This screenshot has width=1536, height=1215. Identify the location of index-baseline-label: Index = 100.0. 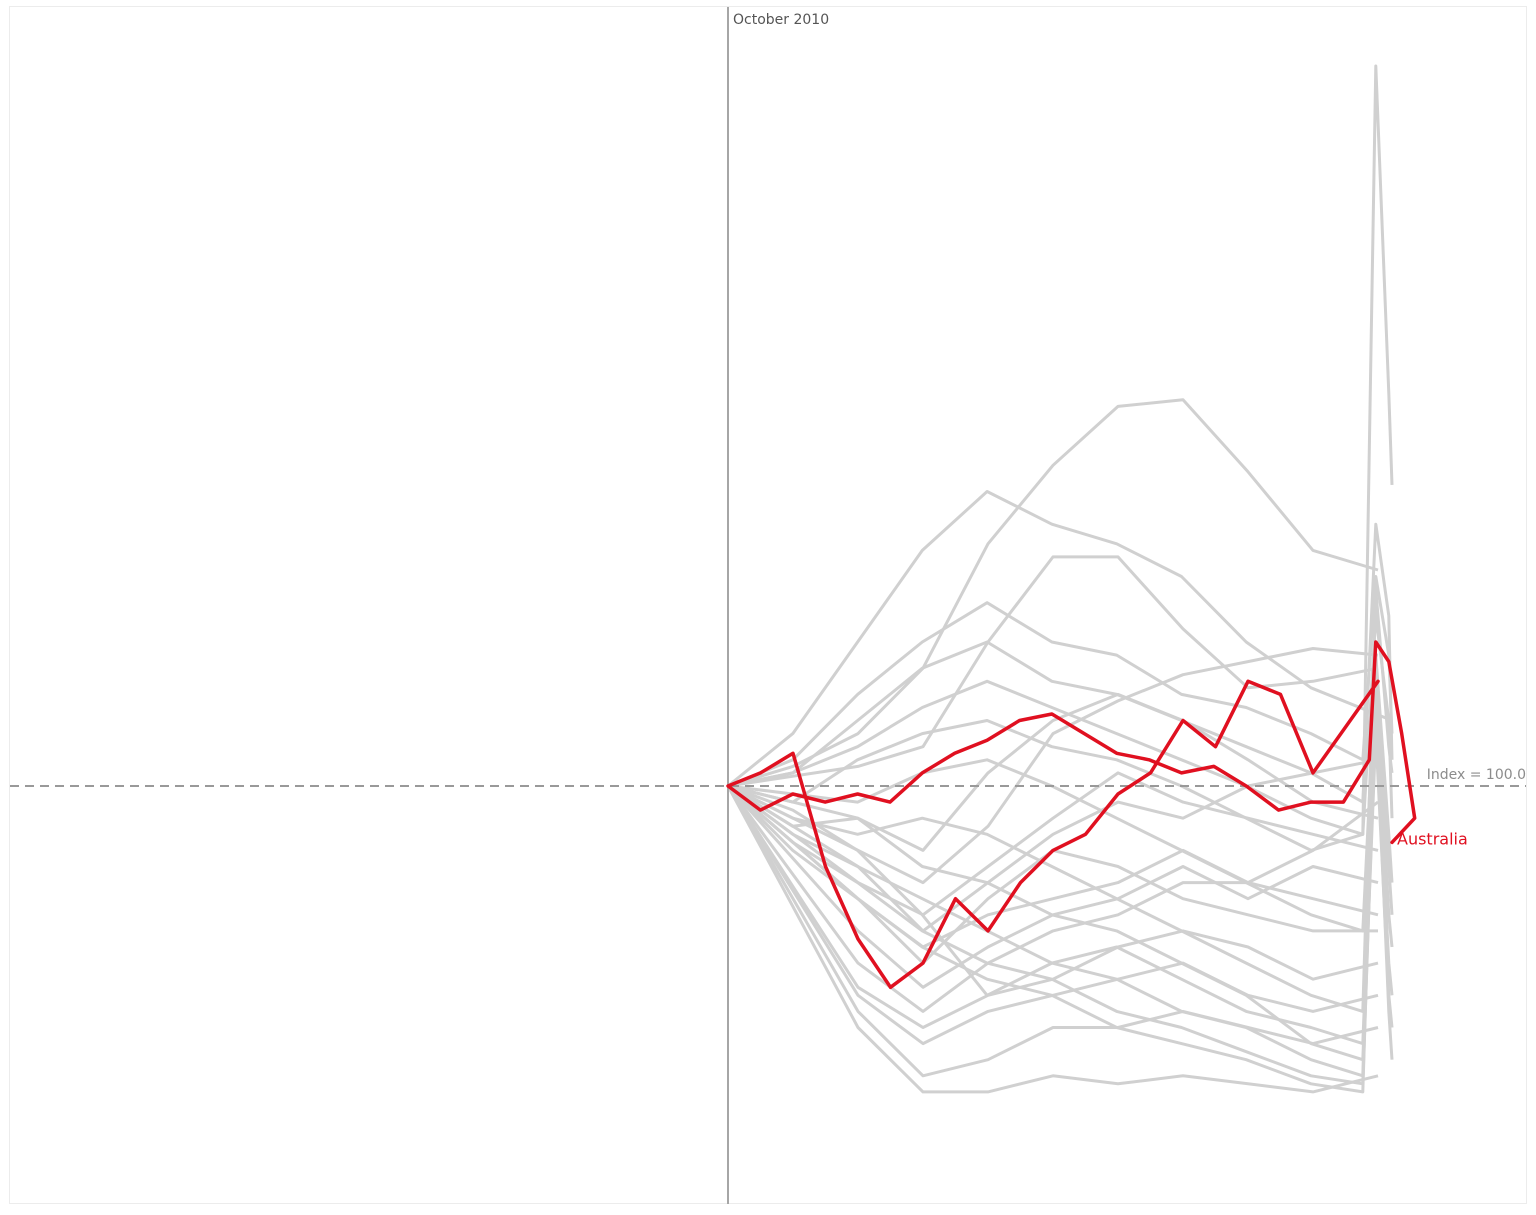
(1476, 775).